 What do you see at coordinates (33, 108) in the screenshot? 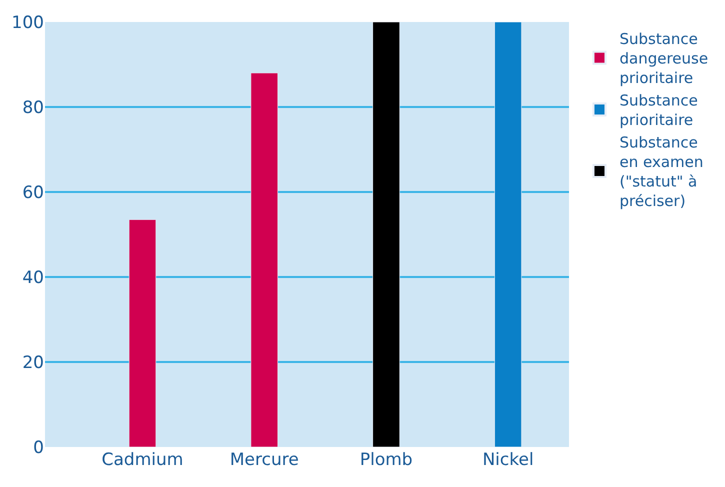
I see `y-tick-label: 80` at bounding box center [33, 108].